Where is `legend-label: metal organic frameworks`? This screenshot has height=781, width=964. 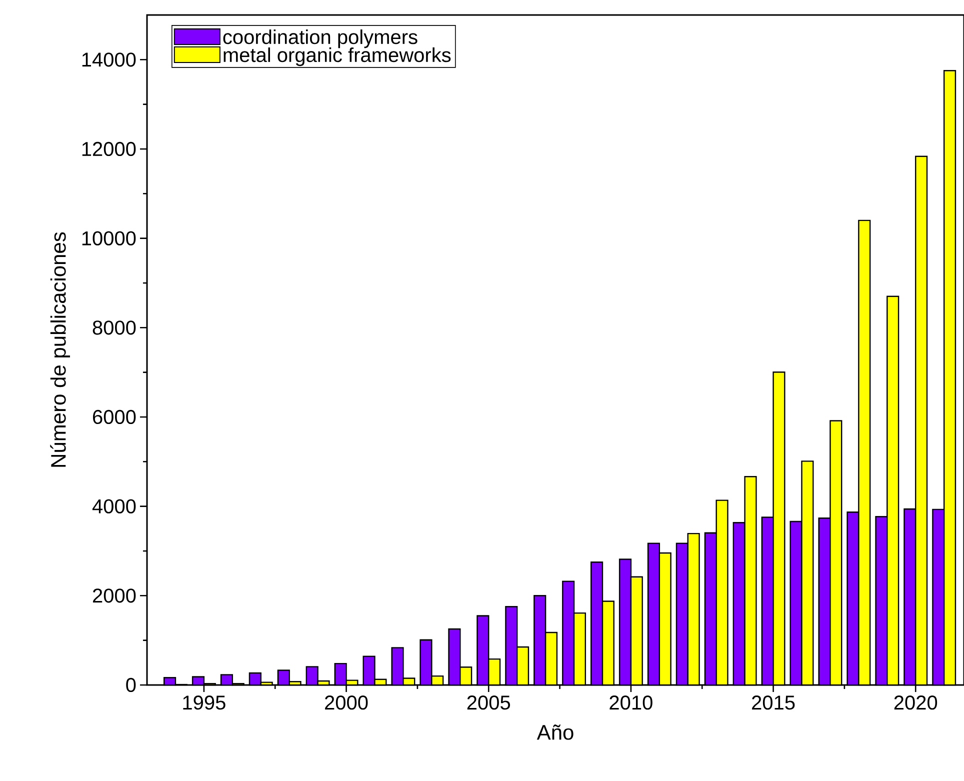
legend-label: metal organic frameworks is located at coordinates (337, 56).